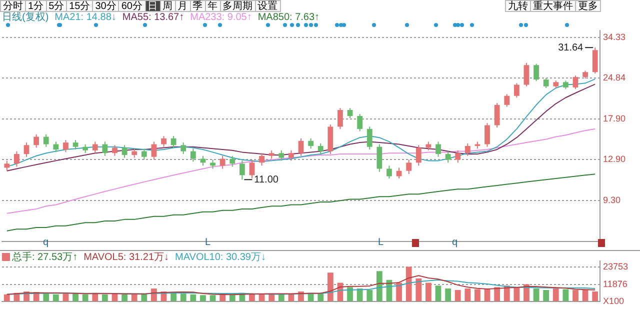  What do you see at coordinates (614, 159) in the screenshot?
I see `y-tick-label: 12.90` at bounding box center [614, 159].